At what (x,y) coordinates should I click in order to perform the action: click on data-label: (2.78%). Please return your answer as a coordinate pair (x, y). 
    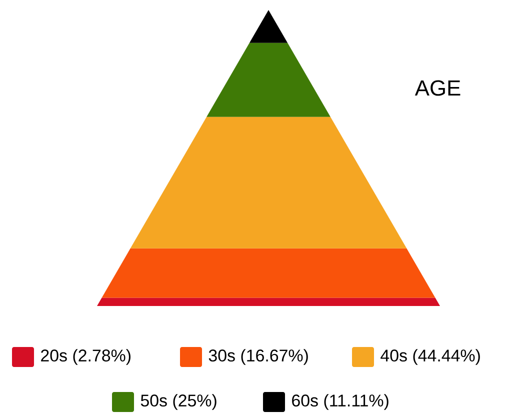
    Looking at the image, I should click on (101, 357).